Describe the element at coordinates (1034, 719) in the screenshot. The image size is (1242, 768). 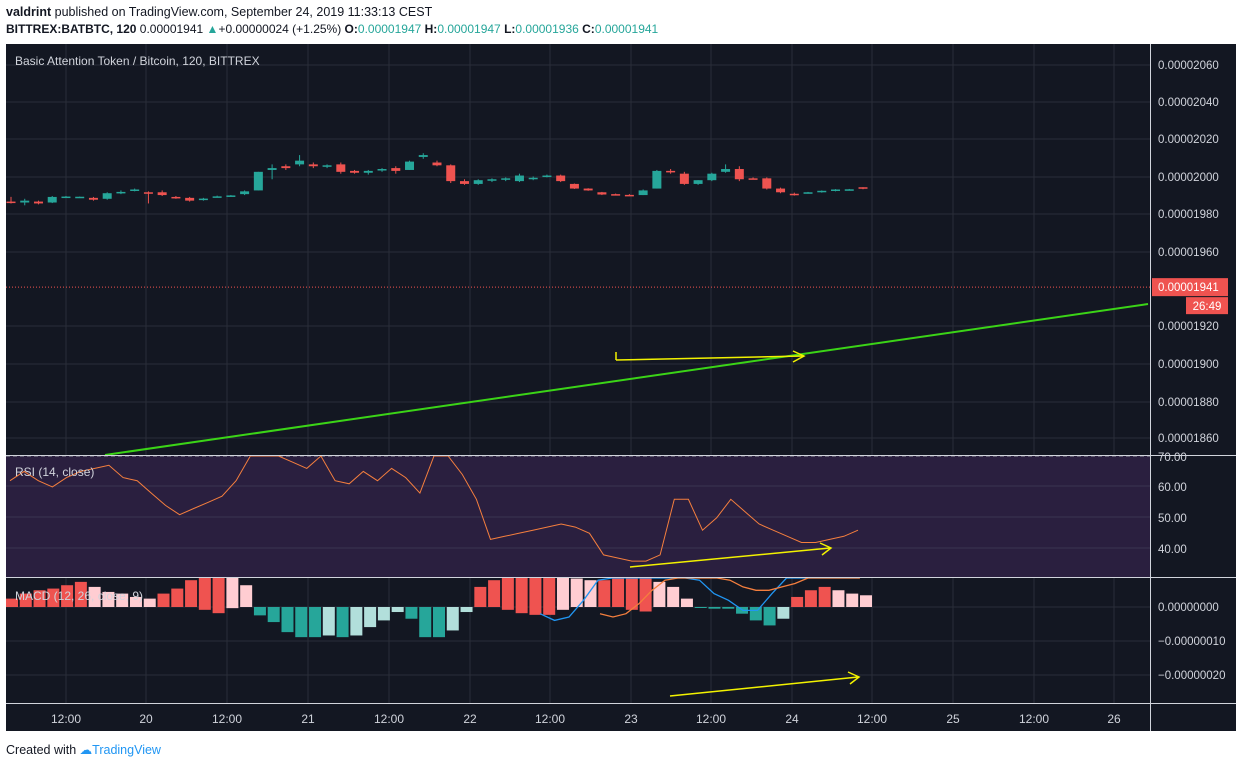
I see `time-tick-label: 12:00` at that location.